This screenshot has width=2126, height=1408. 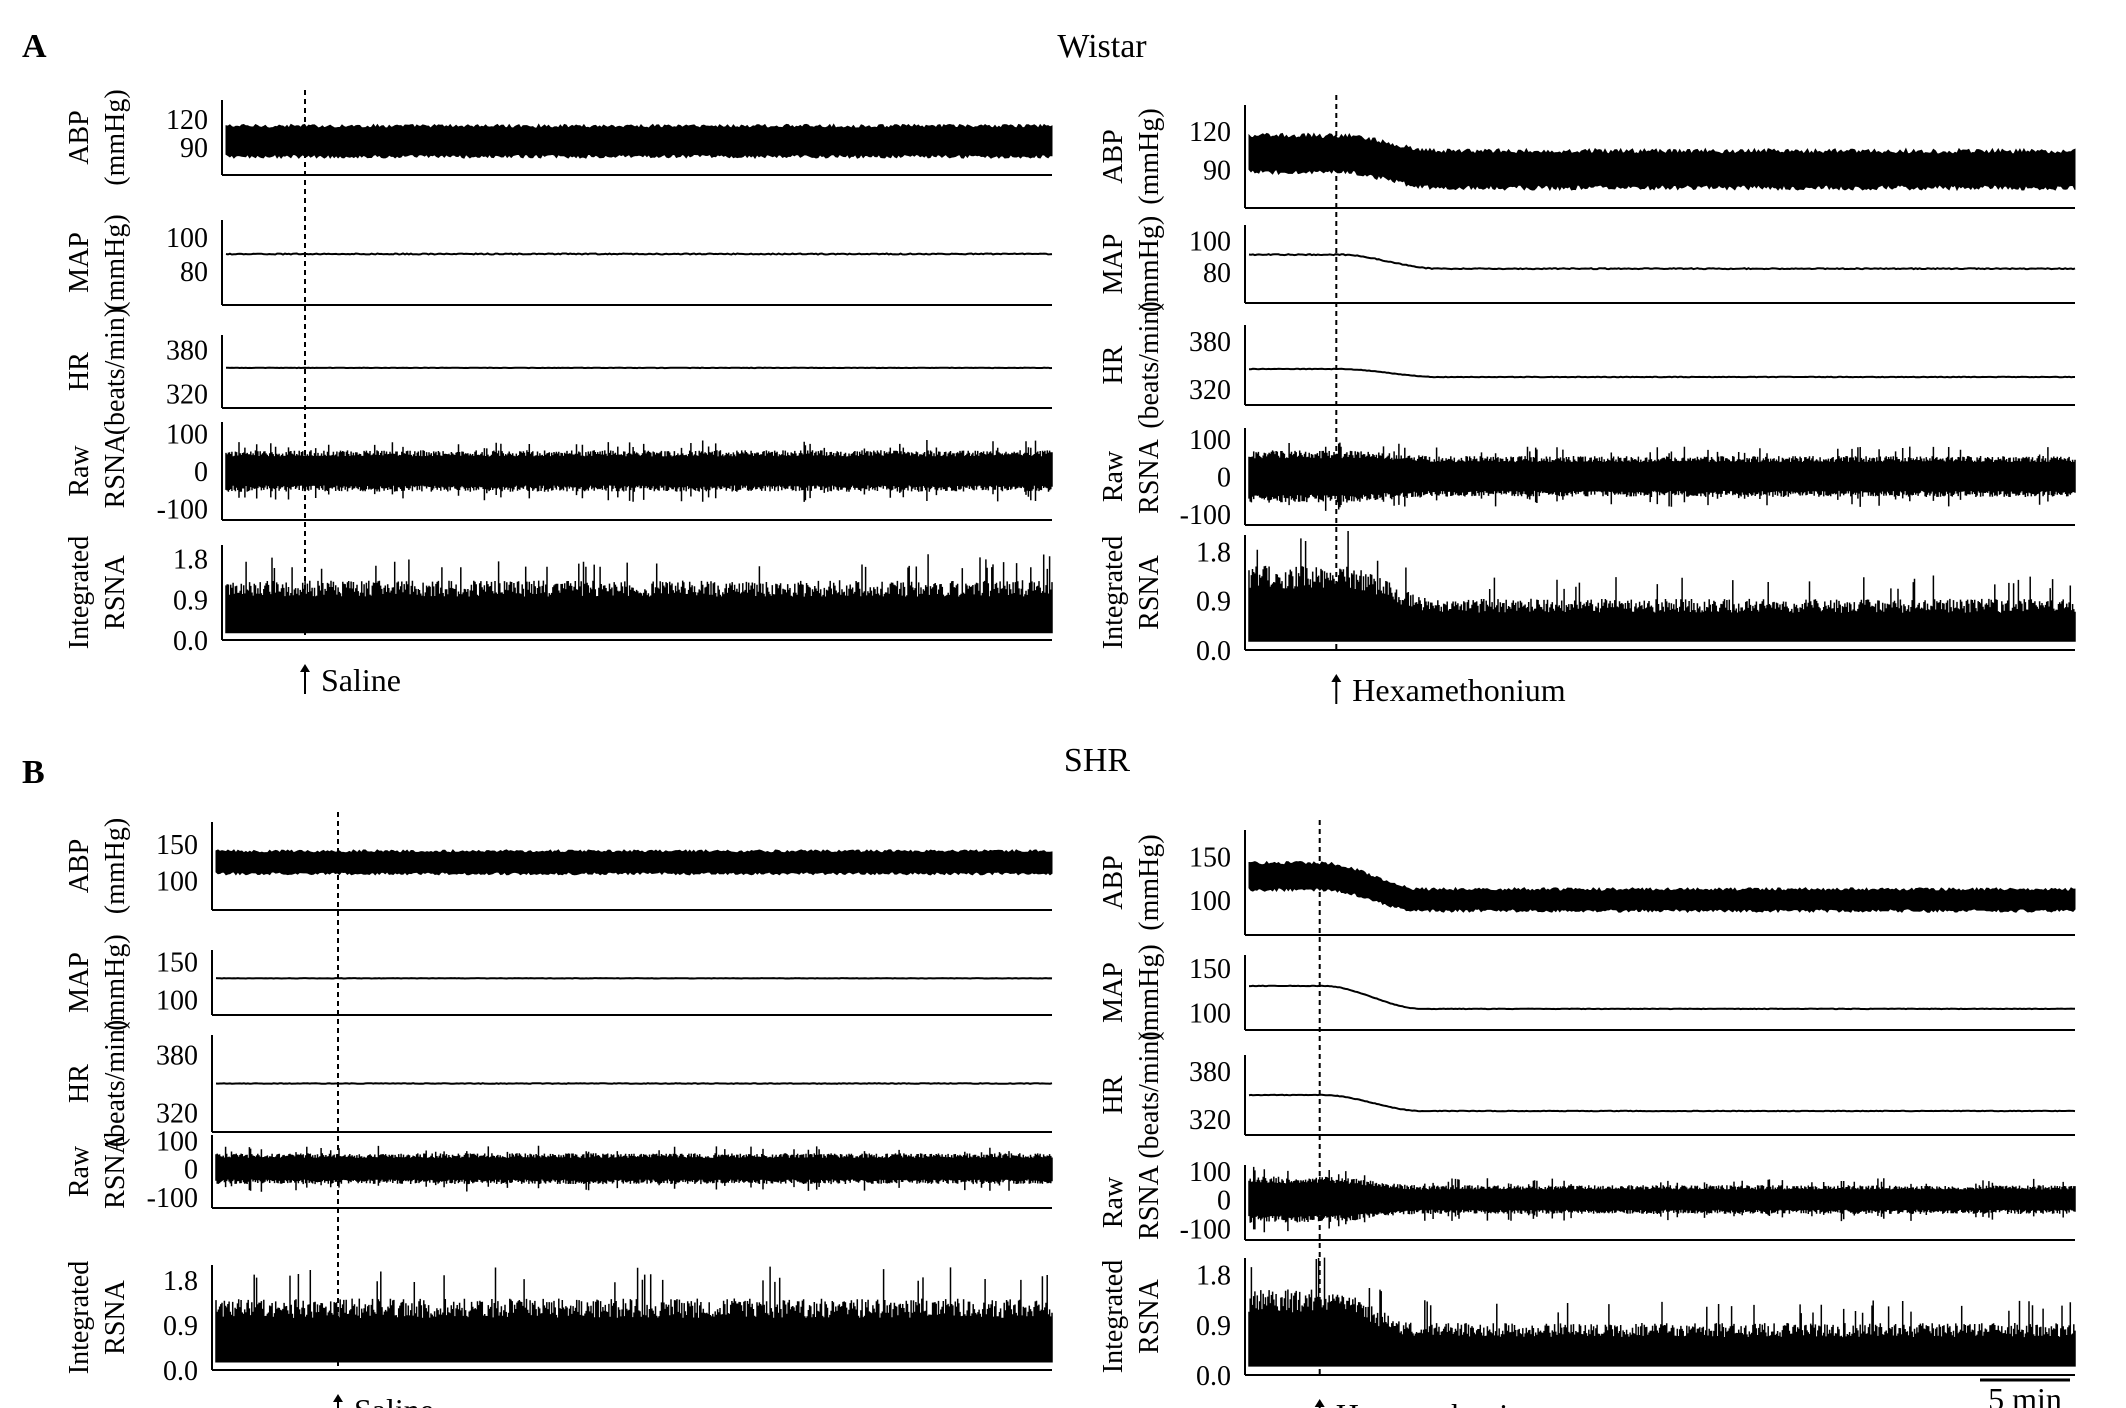 What do you see at coordinates (187, 120) in the screenshot?
I see `tick-label: 120` at bounding box center [187, 120].